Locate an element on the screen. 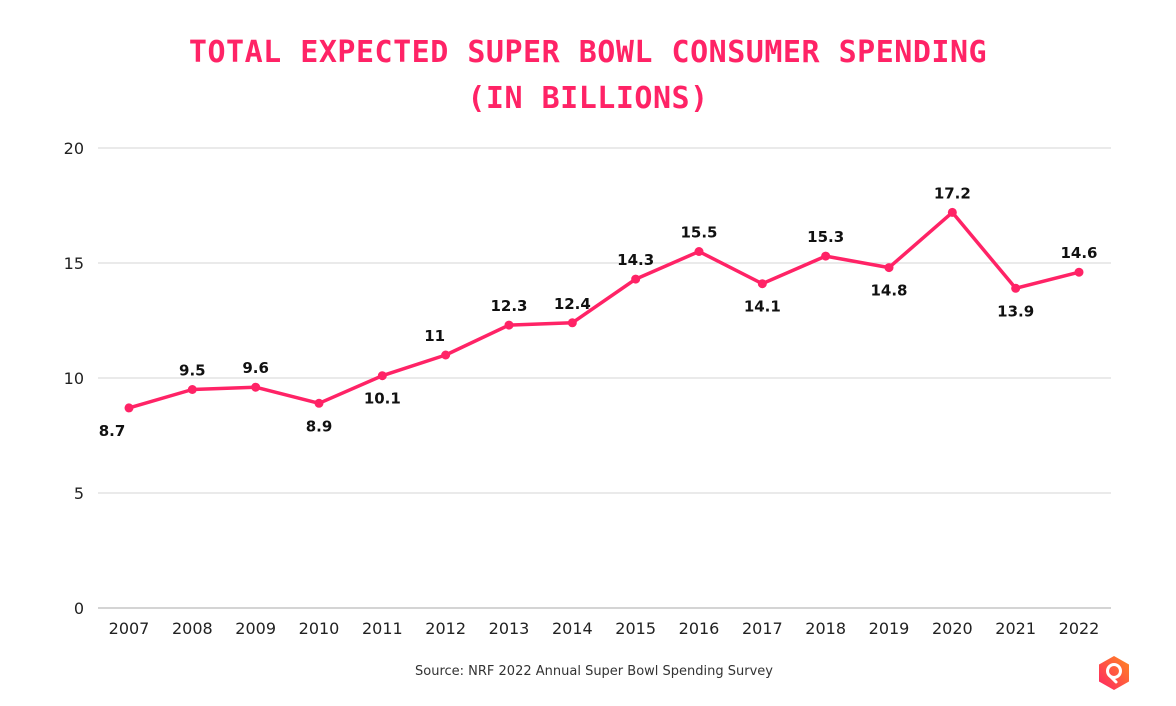  x-tick-label: 2021 is located at coordinates (1015, 628).